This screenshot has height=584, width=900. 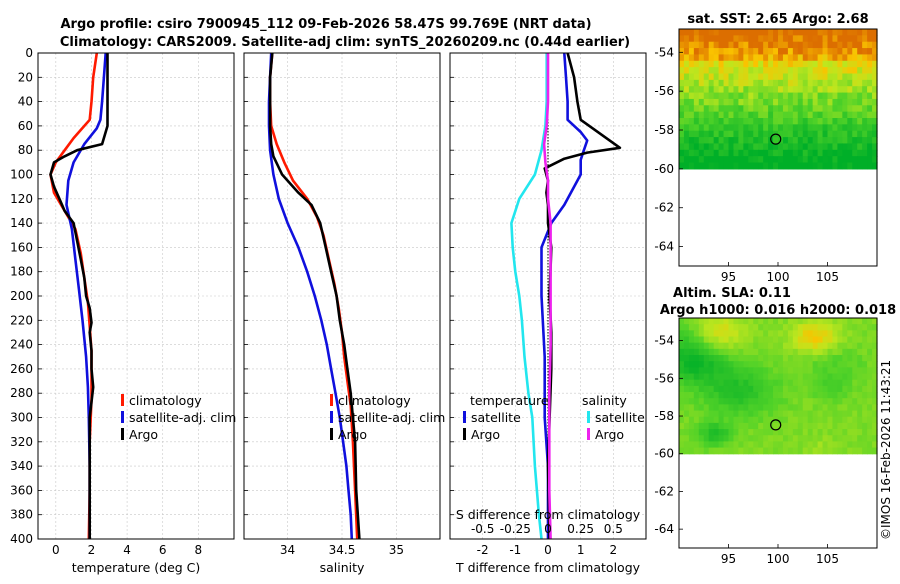 What do you see at coordinates (581, 550) in the screenshot?
I see `x-tick-label: 1` at bounding box center [581, 550].